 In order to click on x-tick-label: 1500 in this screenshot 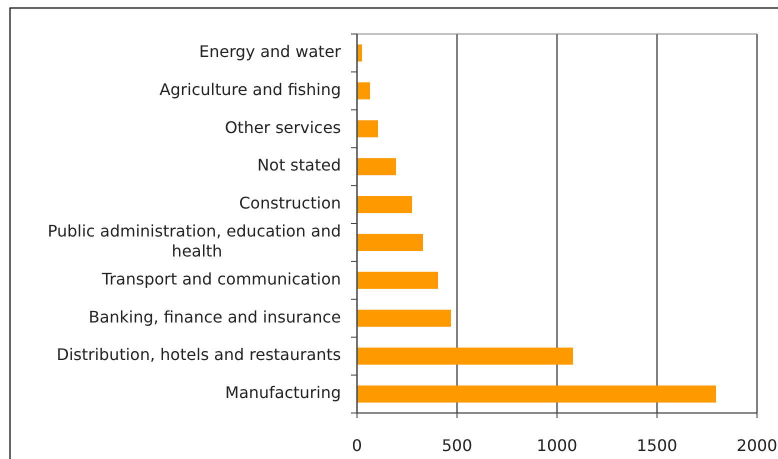, I will do `click(657, 445)`.